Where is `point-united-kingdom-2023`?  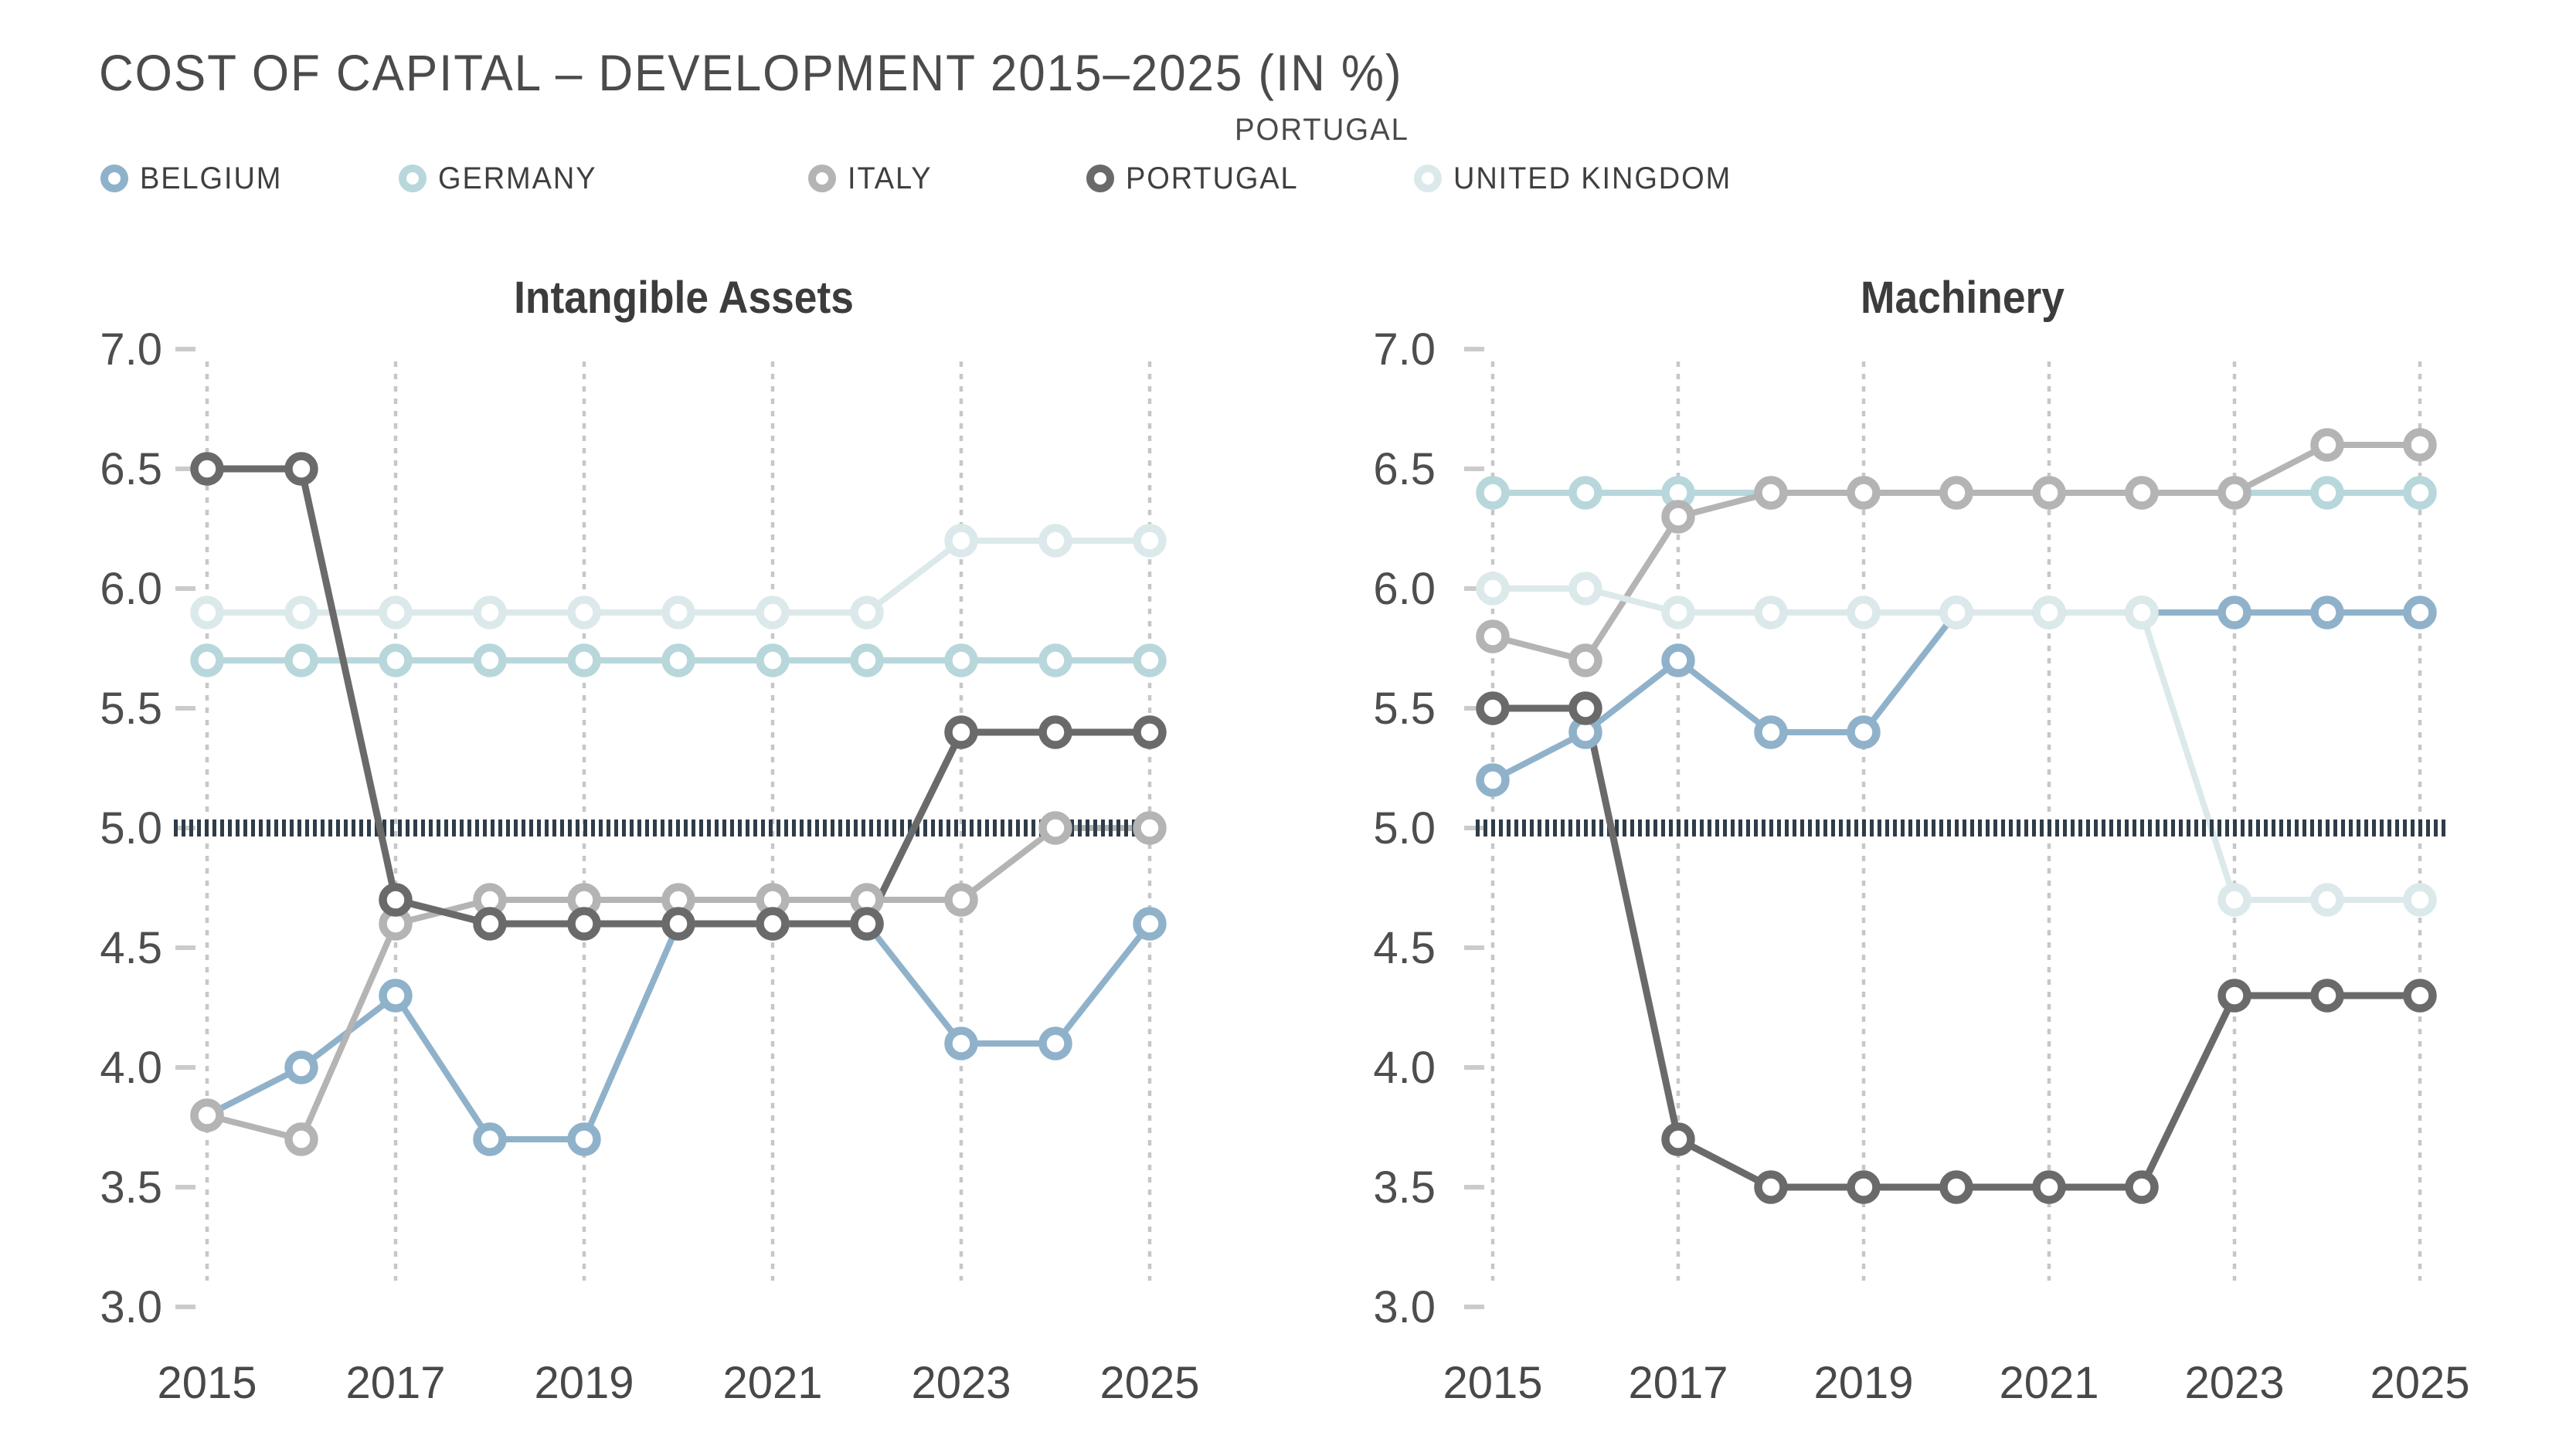
point-united-kingdom-2023 is located at coordinates (2234, 900).